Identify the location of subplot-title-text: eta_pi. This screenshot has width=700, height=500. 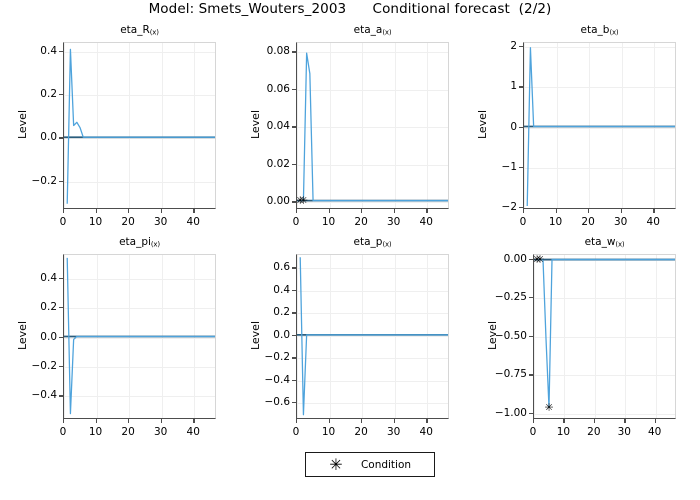
(135, 242).